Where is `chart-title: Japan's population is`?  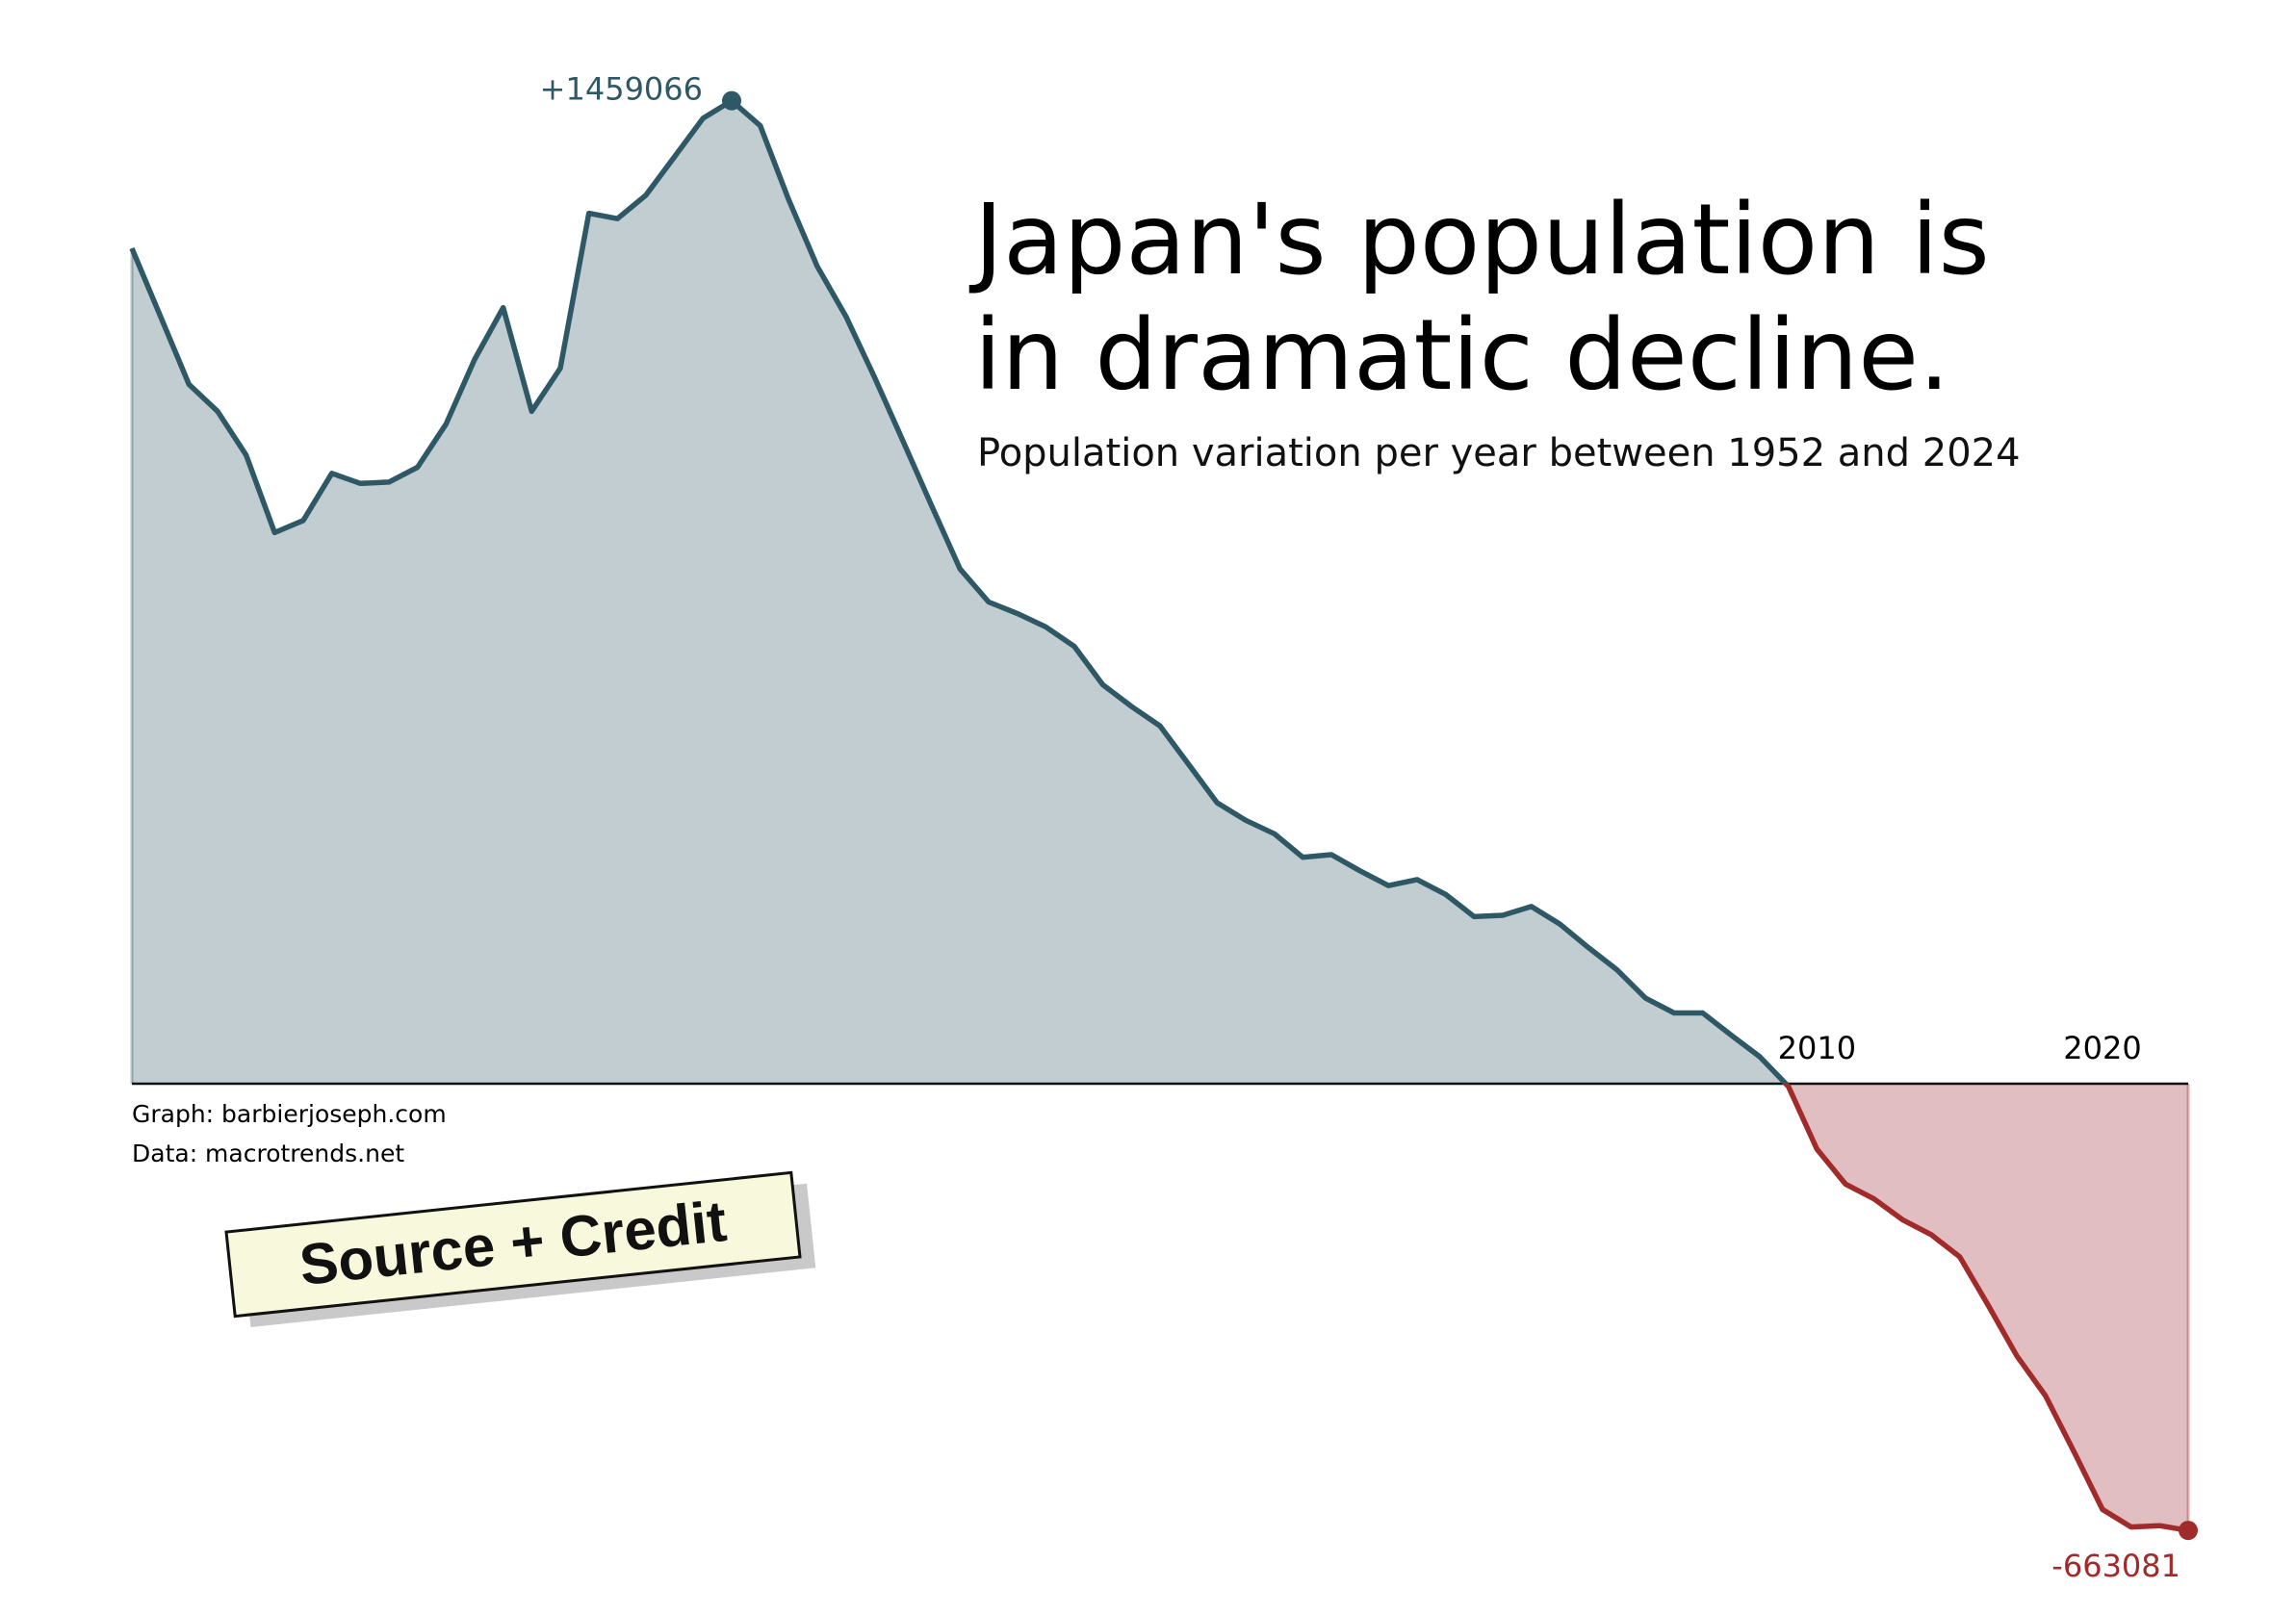 chart-title: Japan's population is is located at coordinates (1479, 240).